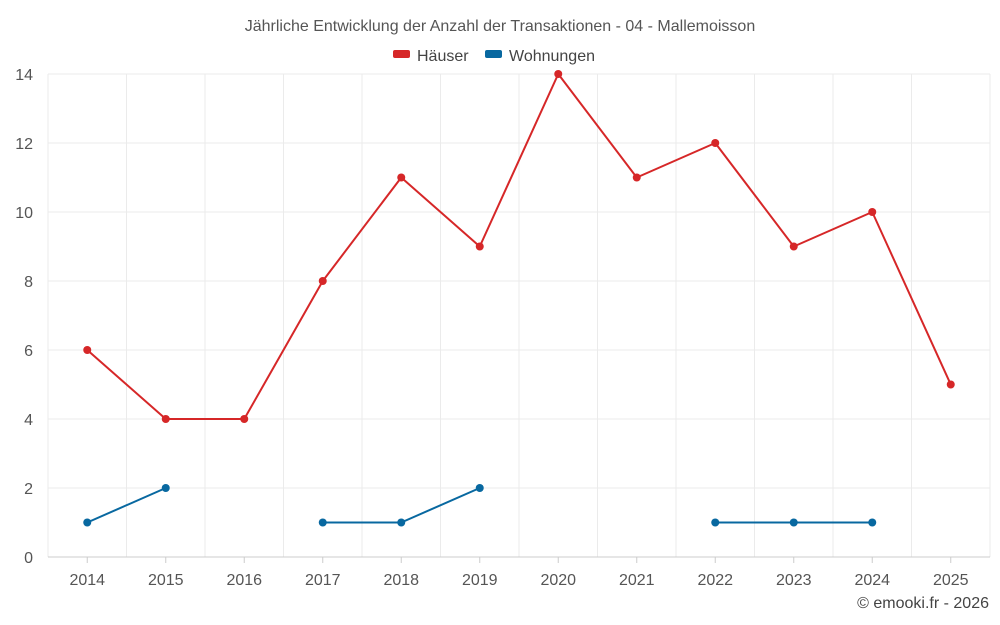 The width and height of the screenshot is (1000, 625). Describe the element at coordinates (28, 420) in the screenshot. I see `y-tick-label: 4` at that location.